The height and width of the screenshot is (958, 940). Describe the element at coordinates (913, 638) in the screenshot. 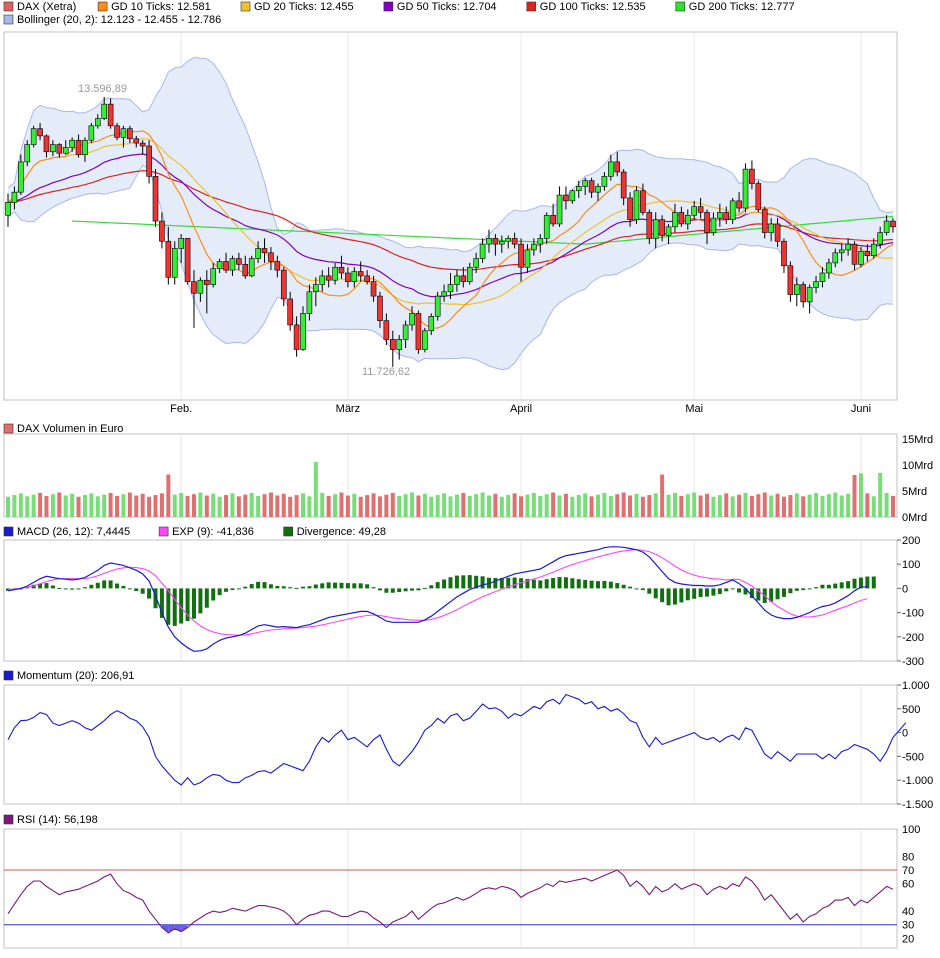

I see `y-tick-label: -200` at that location.